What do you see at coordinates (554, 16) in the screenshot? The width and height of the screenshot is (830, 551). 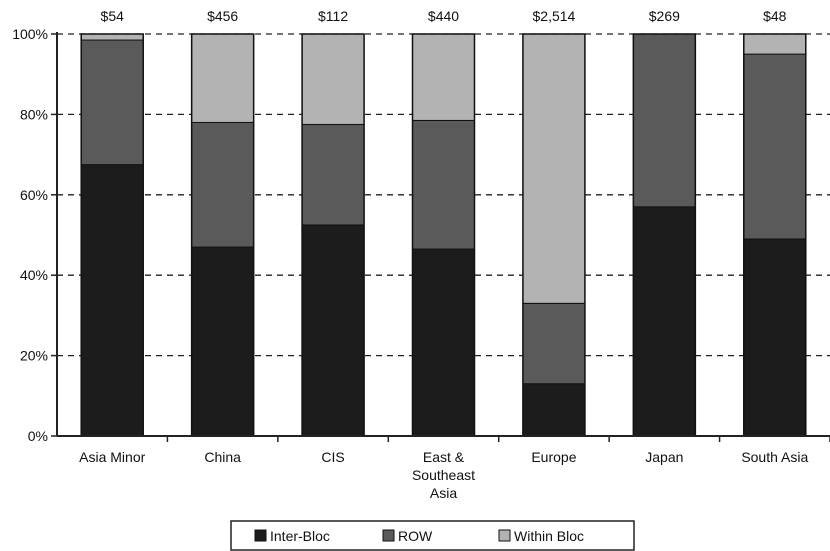 I see `total-label: $2,514` at bounding box center [554, 16].